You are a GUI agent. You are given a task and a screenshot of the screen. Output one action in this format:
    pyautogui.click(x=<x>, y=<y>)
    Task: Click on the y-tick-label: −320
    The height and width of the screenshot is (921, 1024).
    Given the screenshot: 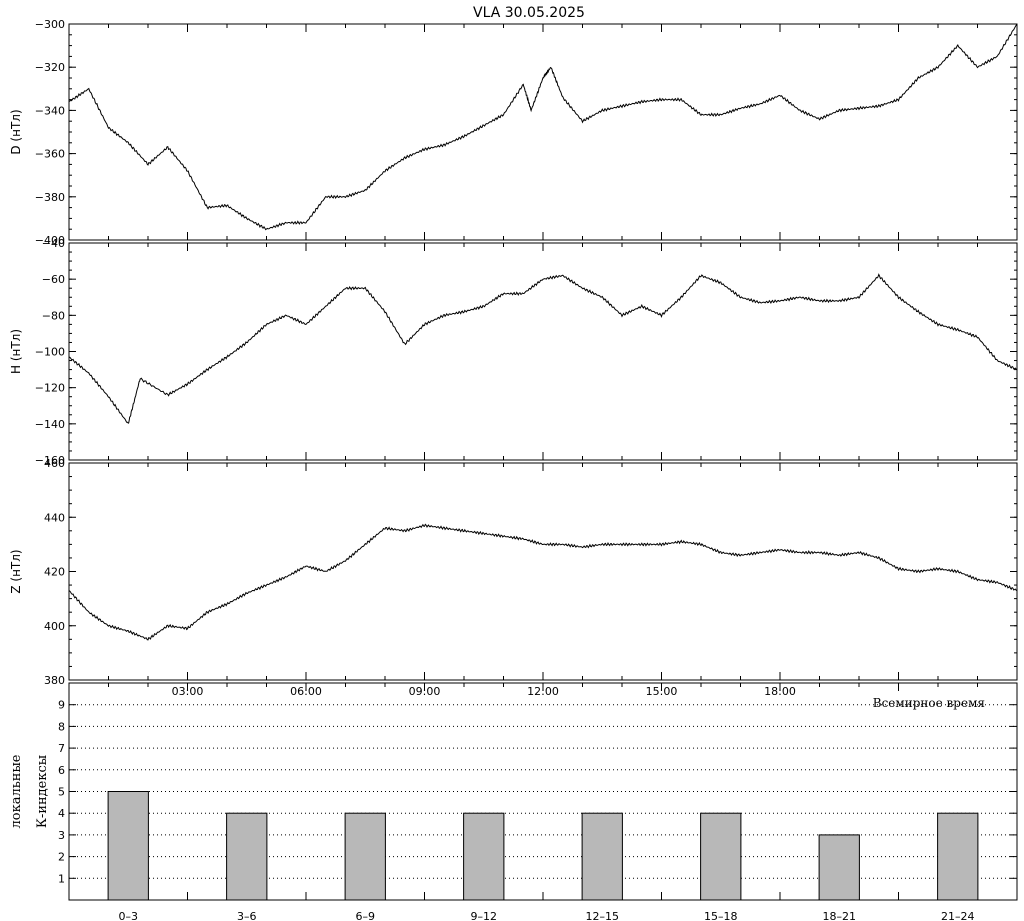 What is the action you would take?
    pyautogui.click(x=50, y=67)
    